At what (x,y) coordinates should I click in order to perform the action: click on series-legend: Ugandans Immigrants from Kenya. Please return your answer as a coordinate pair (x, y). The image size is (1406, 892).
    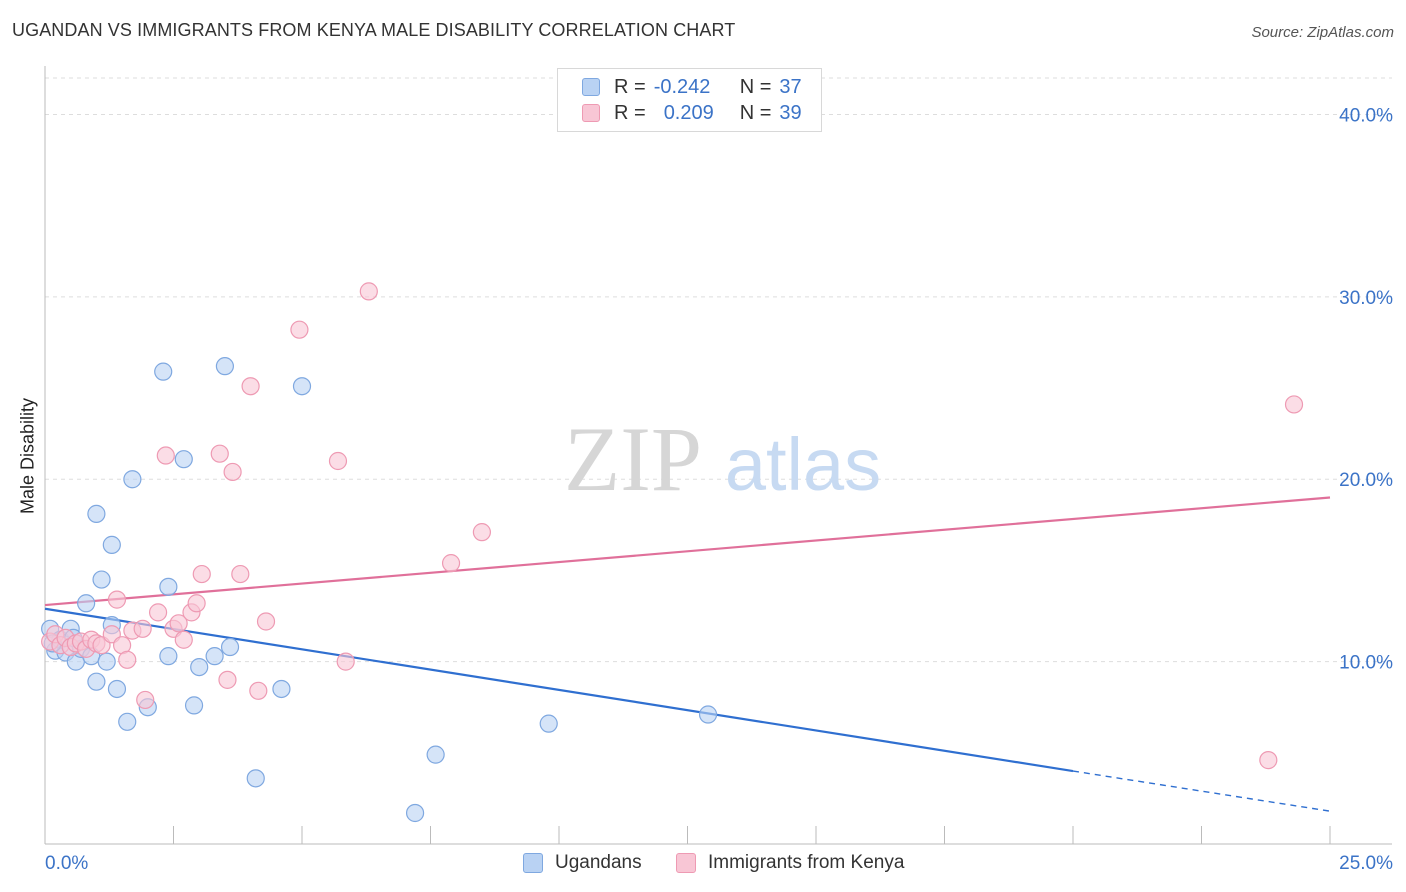
    Looking at the image, I should click on (703, 865).